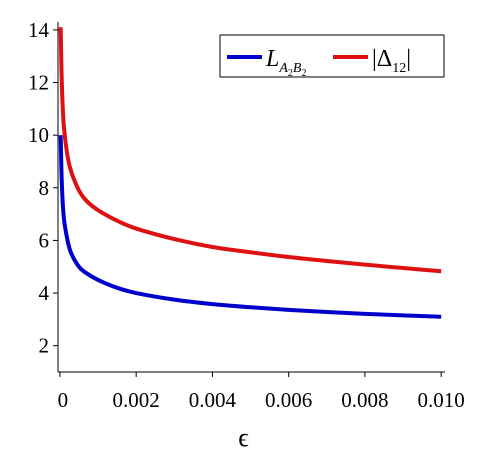  I want to click on y-tick-label: 10, so click(38, 135).